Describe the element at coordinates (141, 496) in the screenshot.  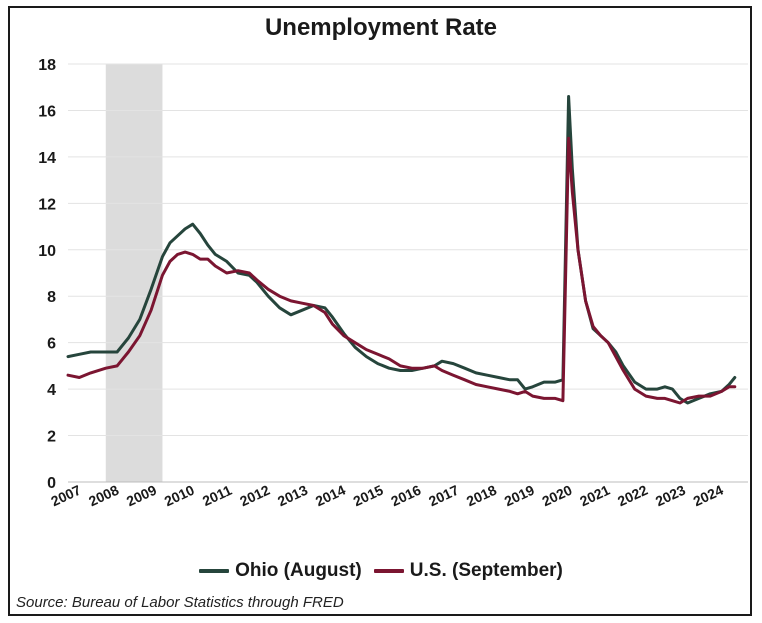
I see `x-tick-label: 2009` at that location.